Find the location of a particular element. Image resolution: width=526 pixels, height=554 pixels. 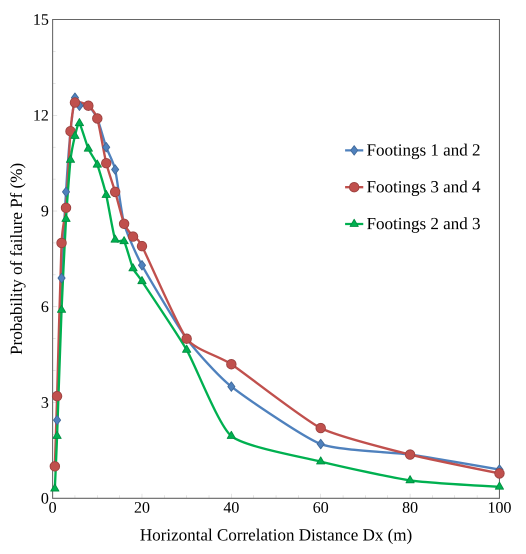

x-tick-label: 40 is located at coordinates (231, 507).